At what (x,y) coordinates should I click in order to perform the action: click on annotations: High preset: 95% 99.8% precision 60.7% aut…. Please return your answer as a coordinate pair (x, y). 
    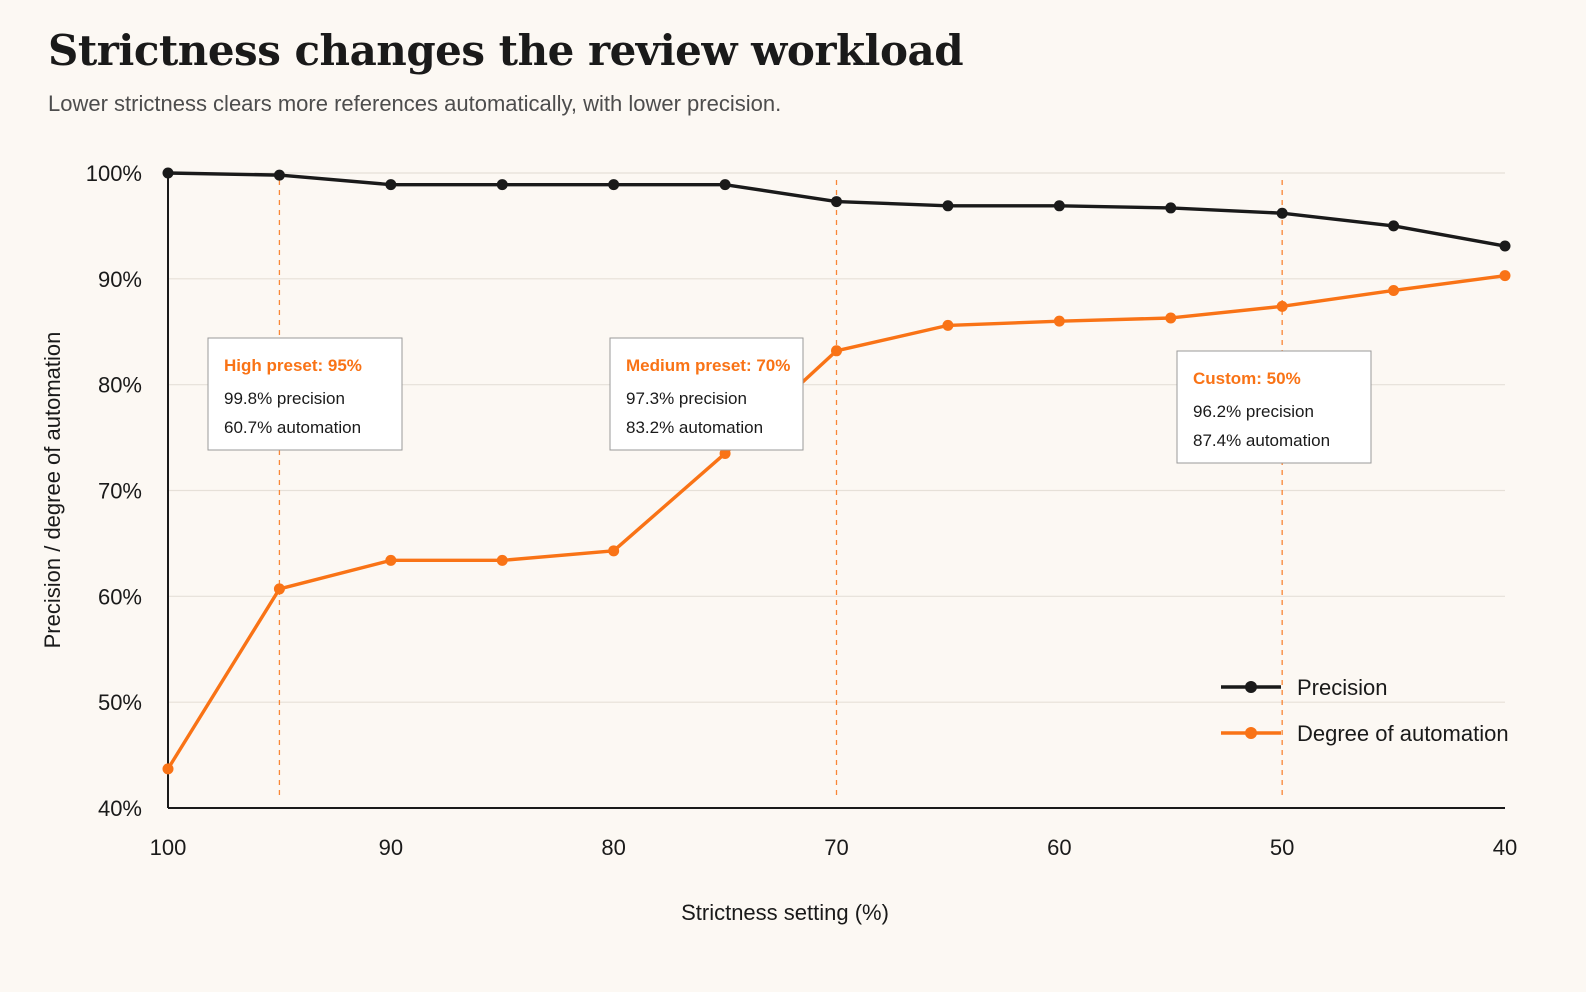
    Looking at the image, I should click on (789, 400).